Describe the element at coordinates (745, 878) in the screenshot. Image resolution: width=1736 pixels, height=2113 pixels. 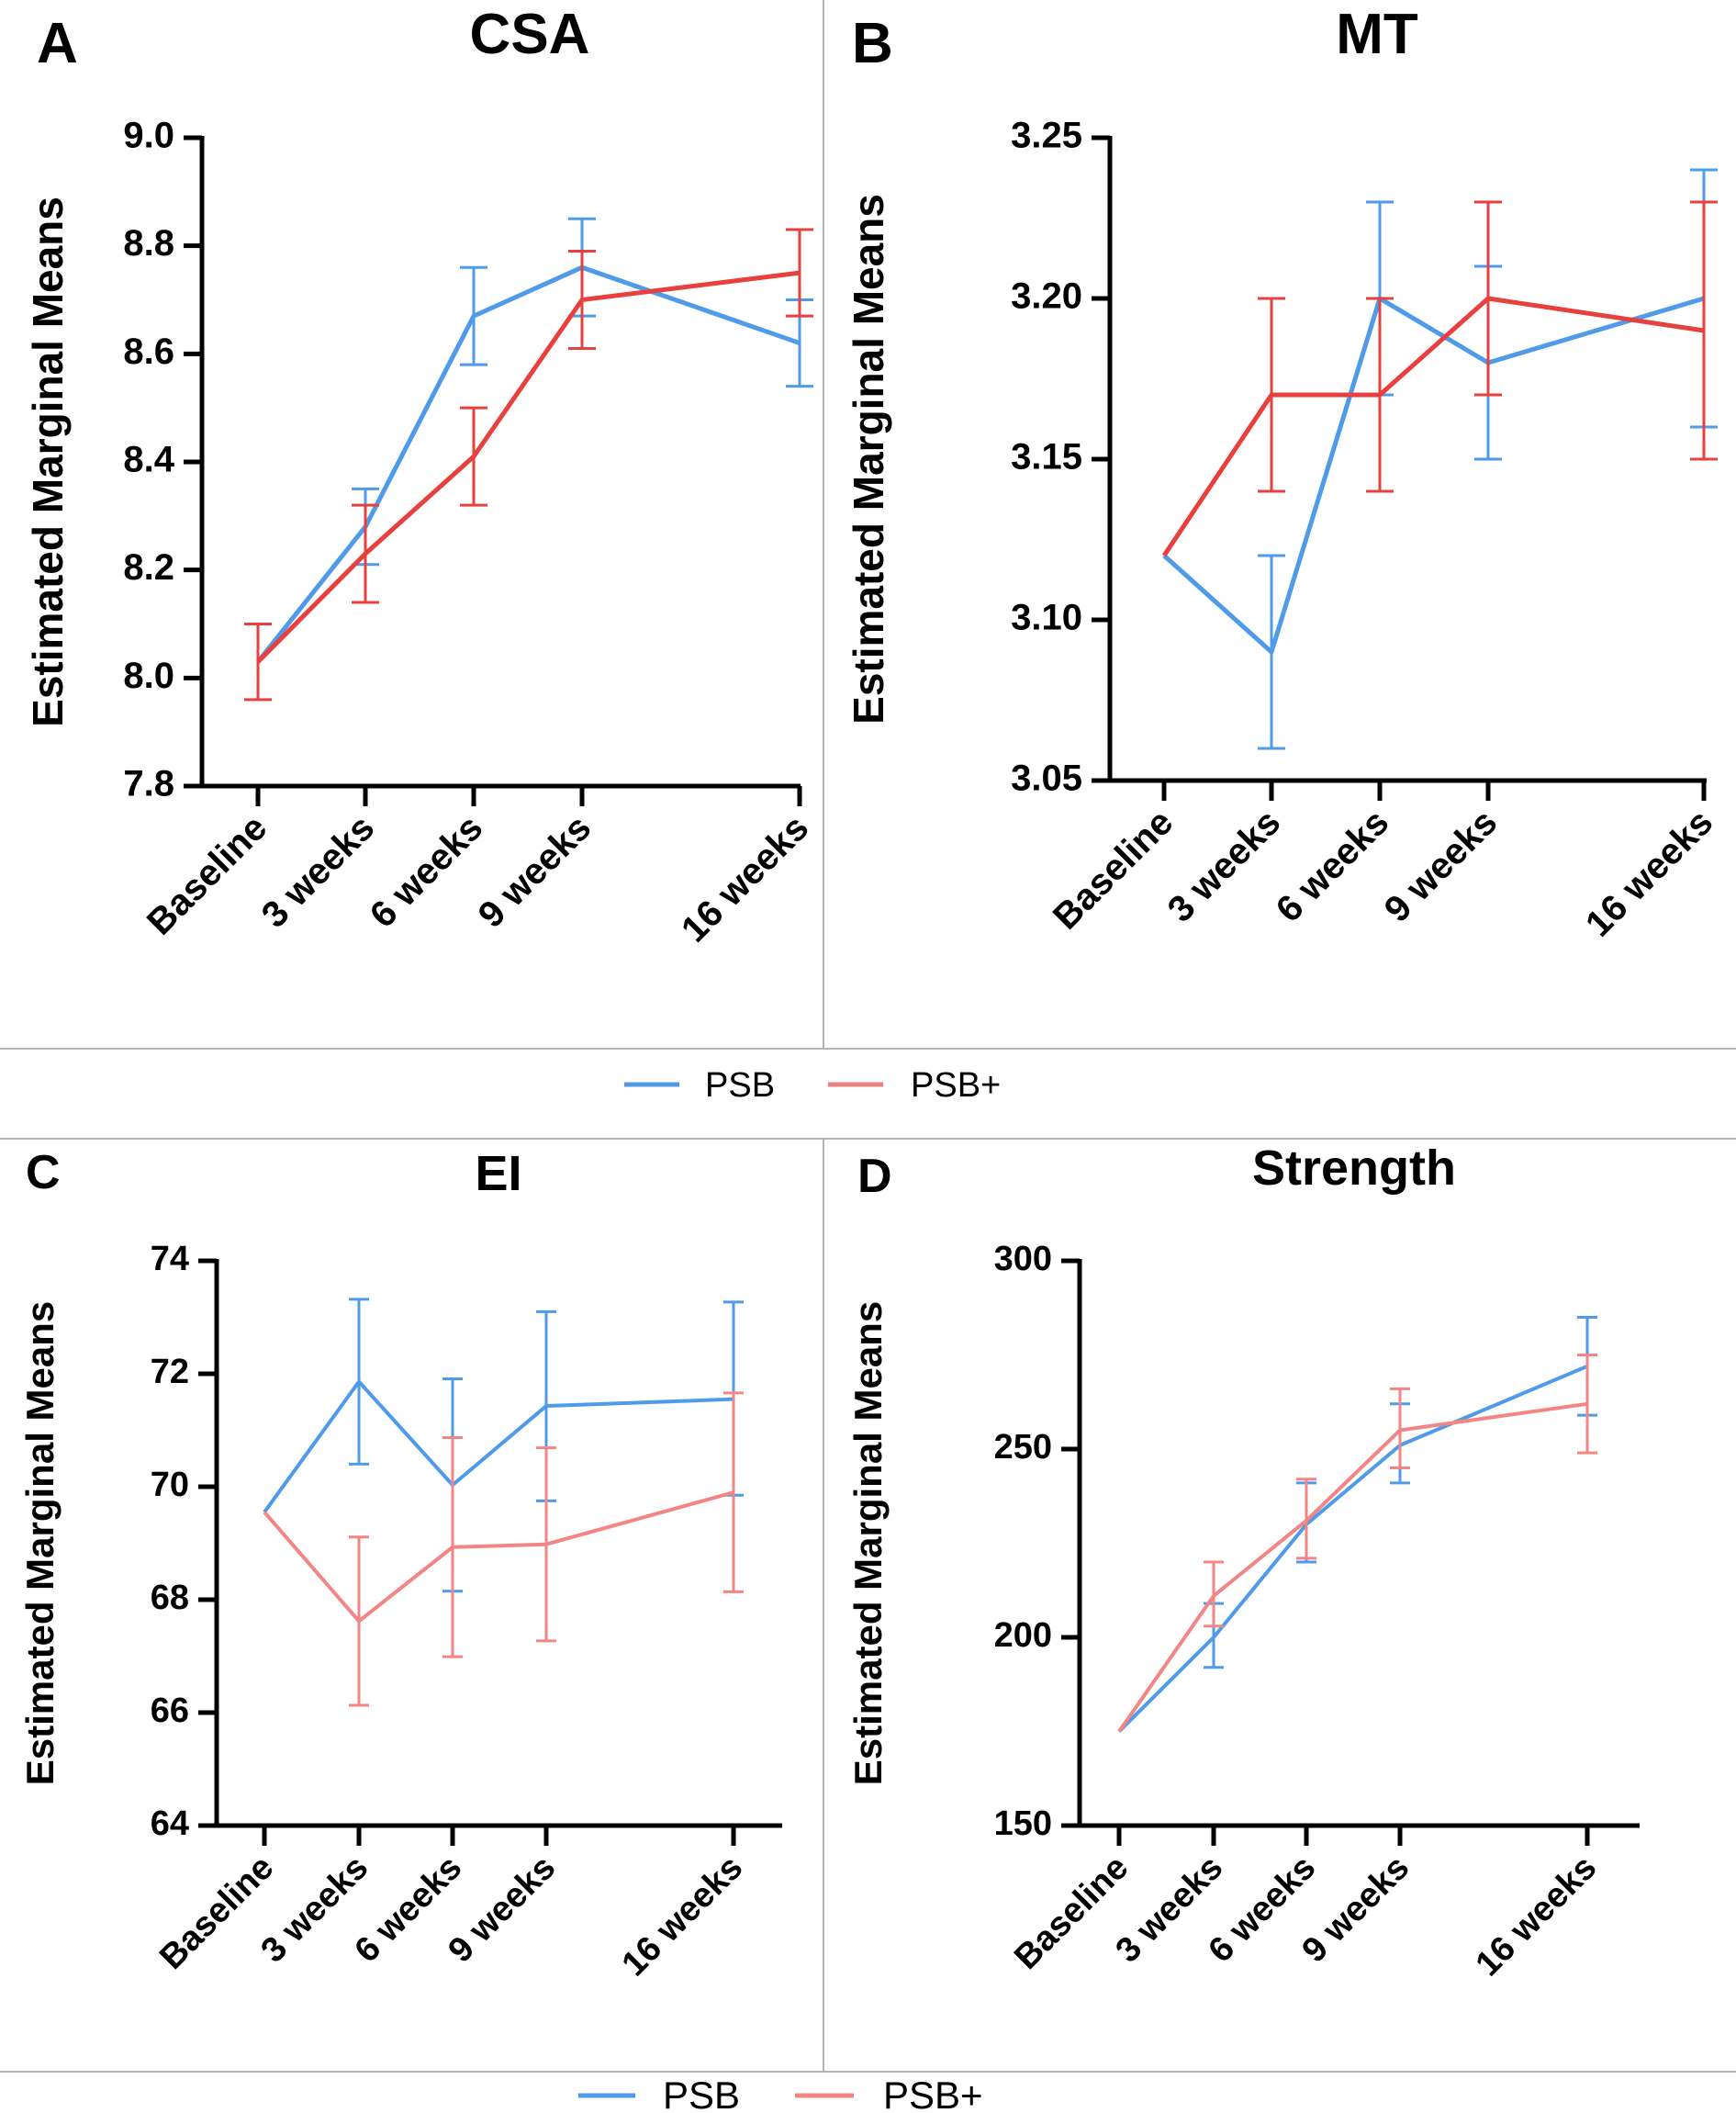
I see `panel-a-xlabel-4: 16 weeks` at that location.